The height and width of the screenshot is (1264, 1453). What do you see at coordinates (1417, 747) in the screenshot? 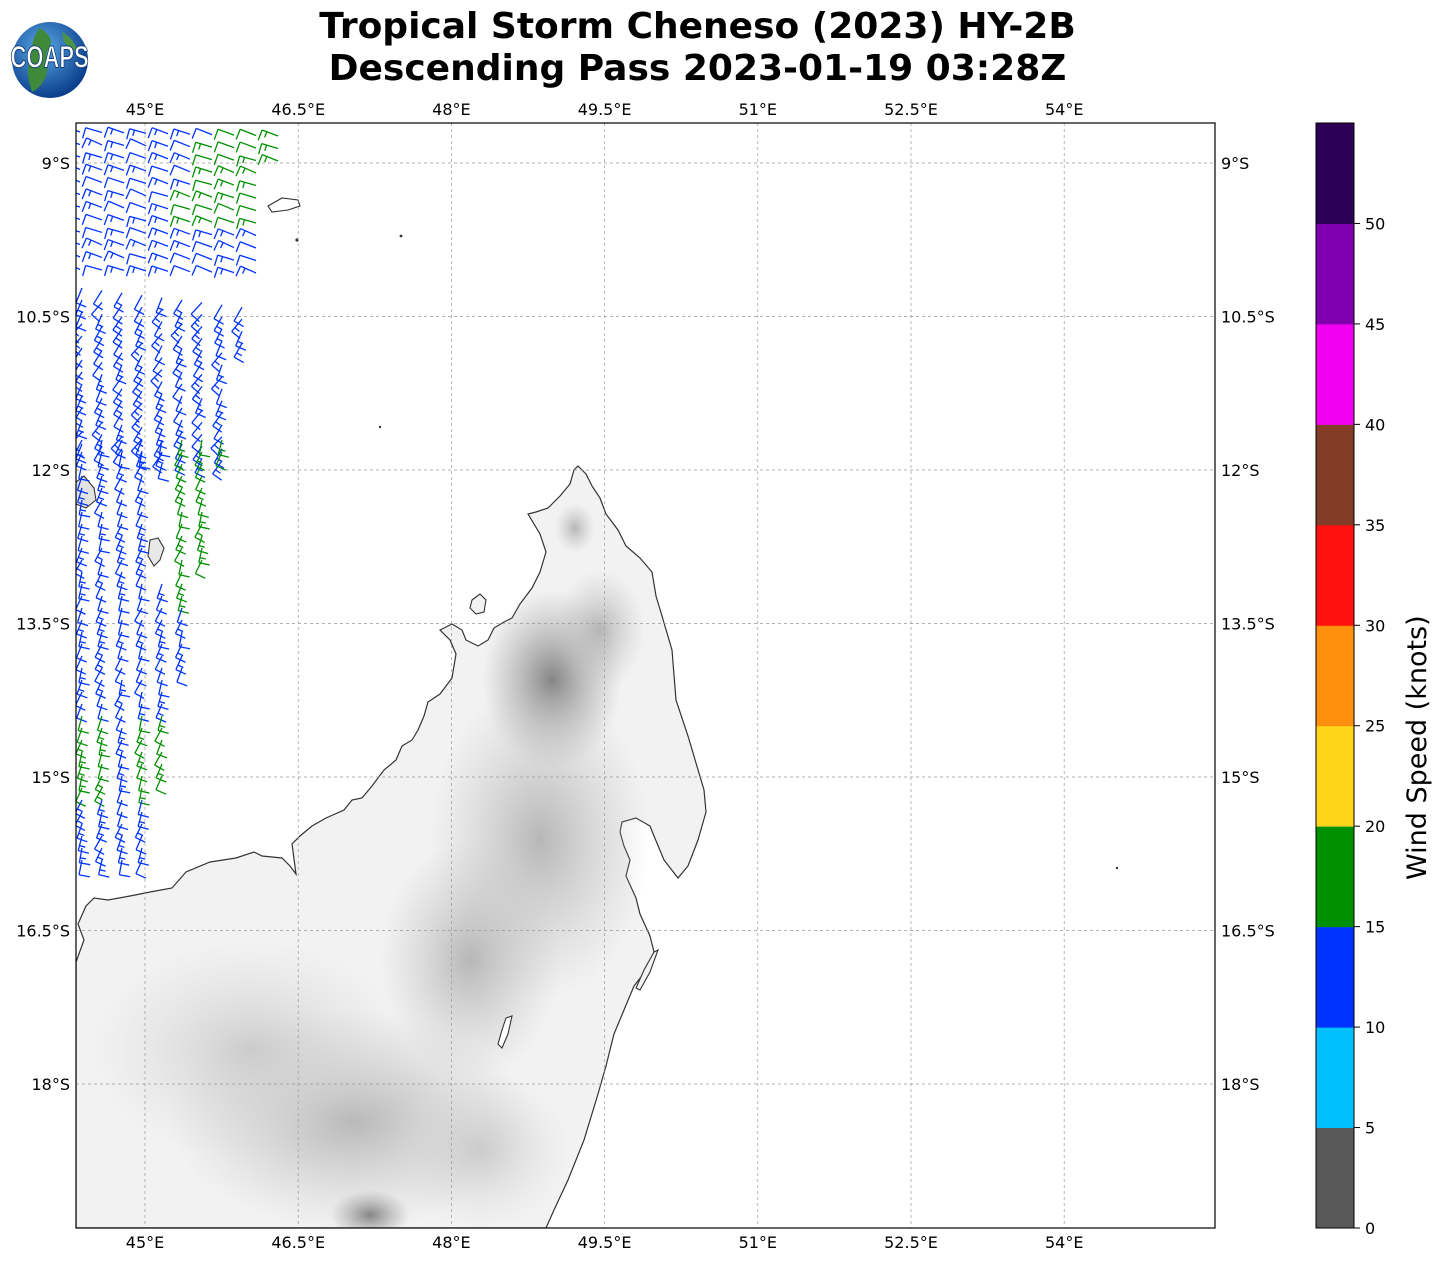
I see `colorbar-label: Wind Speed (knots)` at bounding box center [1417, 747].